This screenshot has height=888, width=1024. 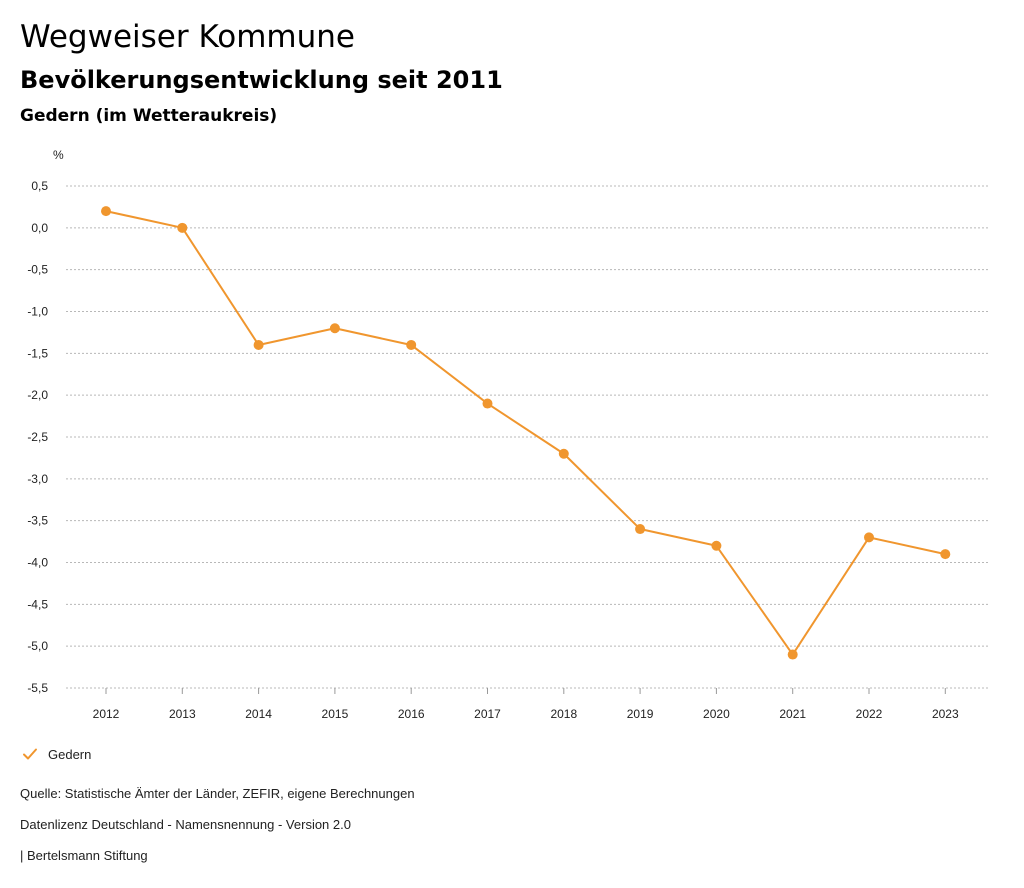 I want to click on page-title: Wegweiser Kommune, so click(x=187, y=37).